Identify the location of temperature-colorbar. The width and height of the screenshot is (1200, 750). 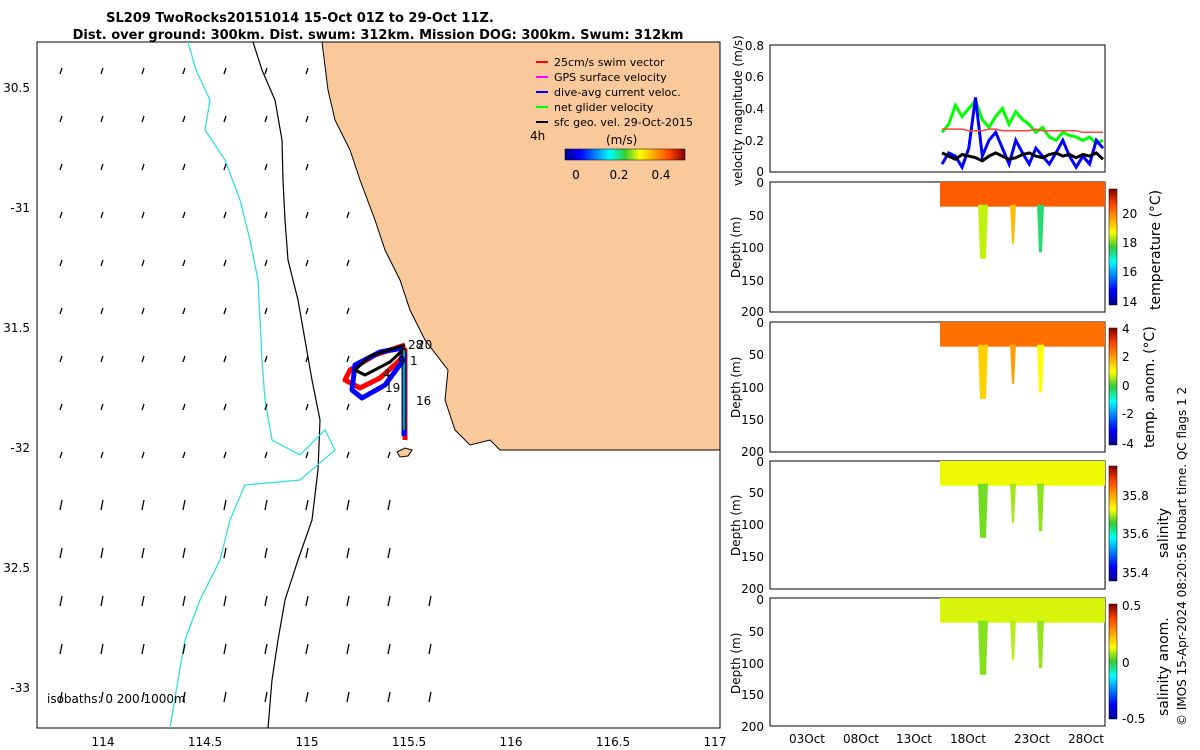
(1113, 247).